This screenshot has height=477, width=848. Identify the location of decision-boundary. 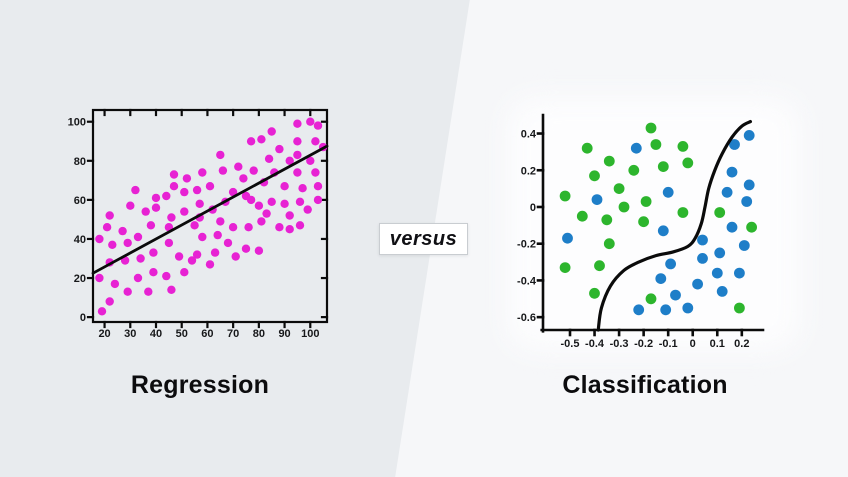
(674, 225).